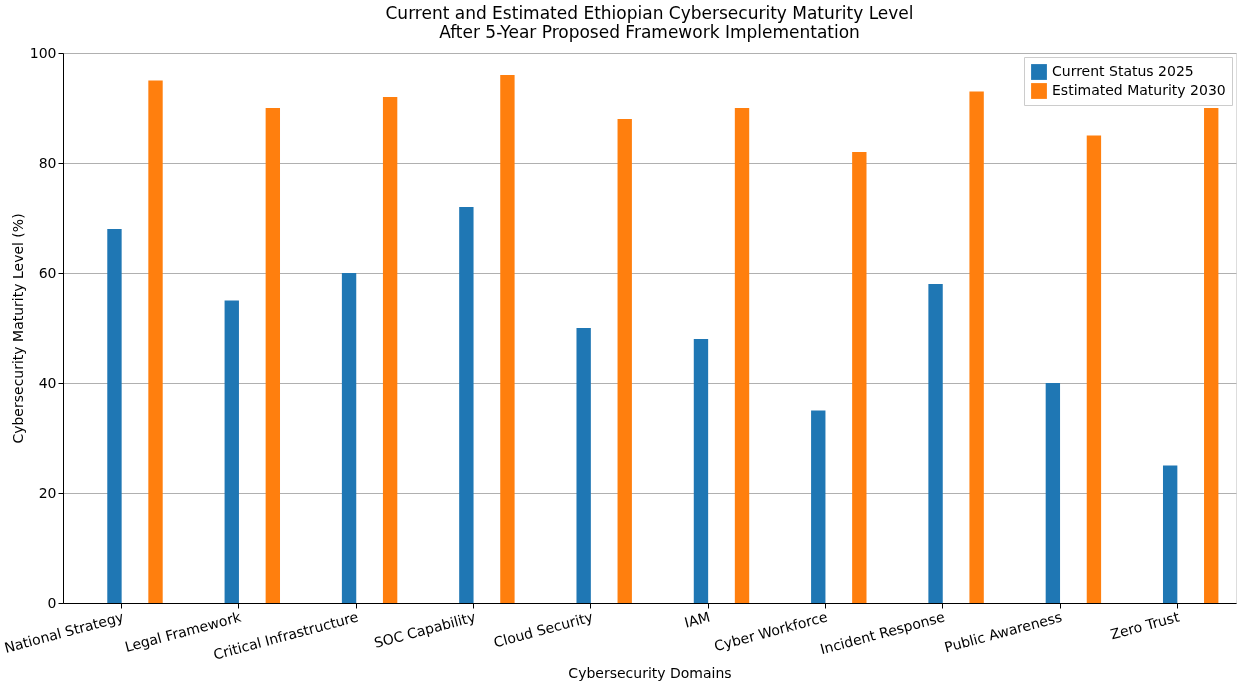  Describe the element at coordinates (1145, 625) in the screenshot. I see `x-tick-label: Zero Trust` at that location.